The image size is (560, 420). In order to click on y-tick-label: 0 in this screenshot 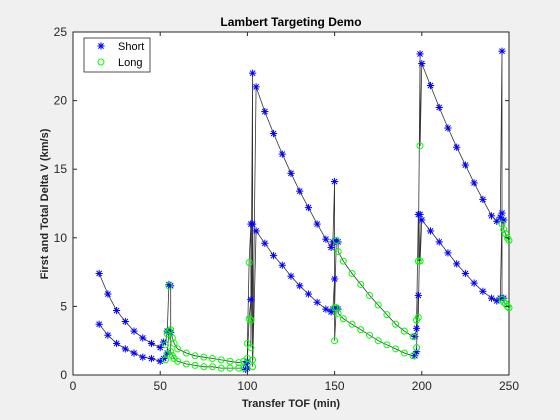, I will do `click(63, 375)`.